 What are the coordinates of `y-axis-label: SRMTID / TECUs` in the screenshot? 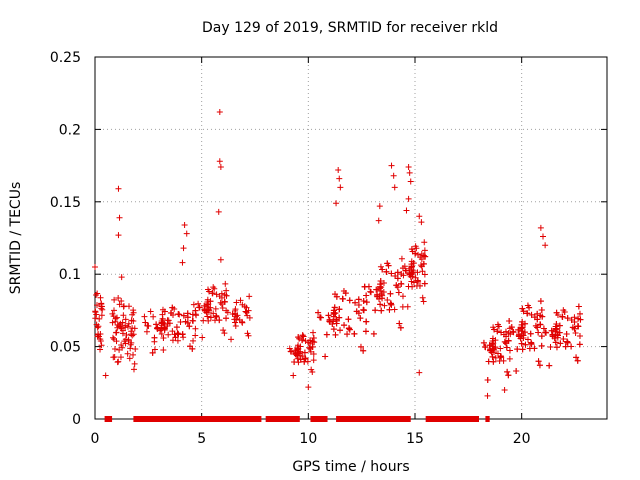 It's located at (16, 238).